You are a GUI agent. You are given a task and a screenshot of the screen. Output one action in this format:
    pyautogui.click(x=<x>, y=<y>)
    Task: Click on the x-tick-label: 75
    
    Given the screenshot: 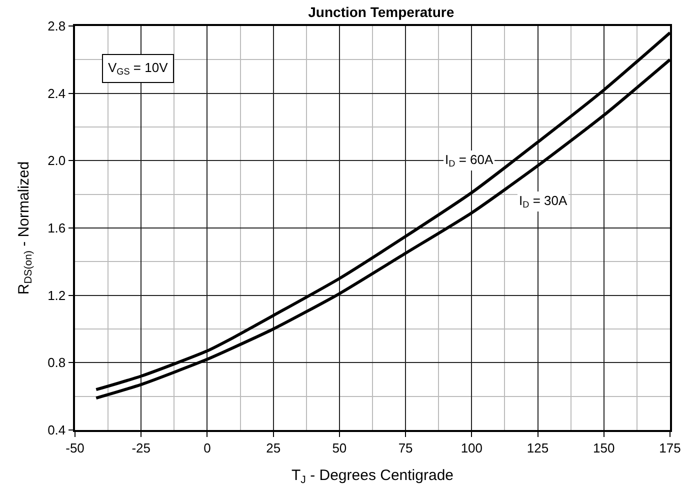 What is the action you would take?
    pyautogui.click(x=405, y=448)
    